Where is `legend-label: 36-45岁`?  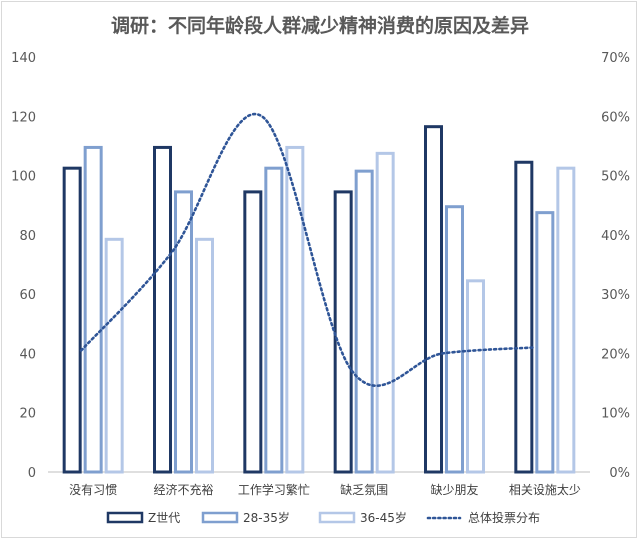
legend-label: 36-45岁 is located at coordinates (383, 517).